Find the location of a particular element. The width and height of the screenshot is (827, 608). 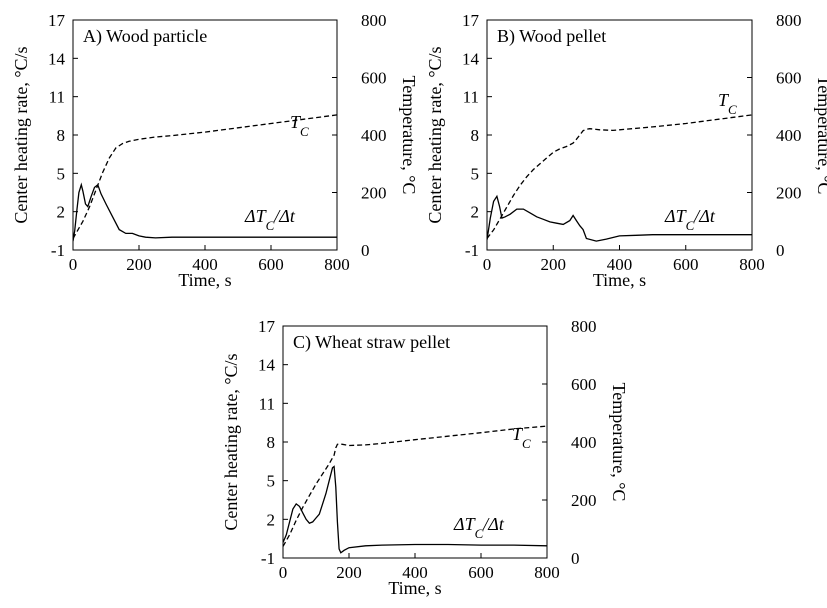

panel-title: A) Wood particle is located at coordinates (145, 36).